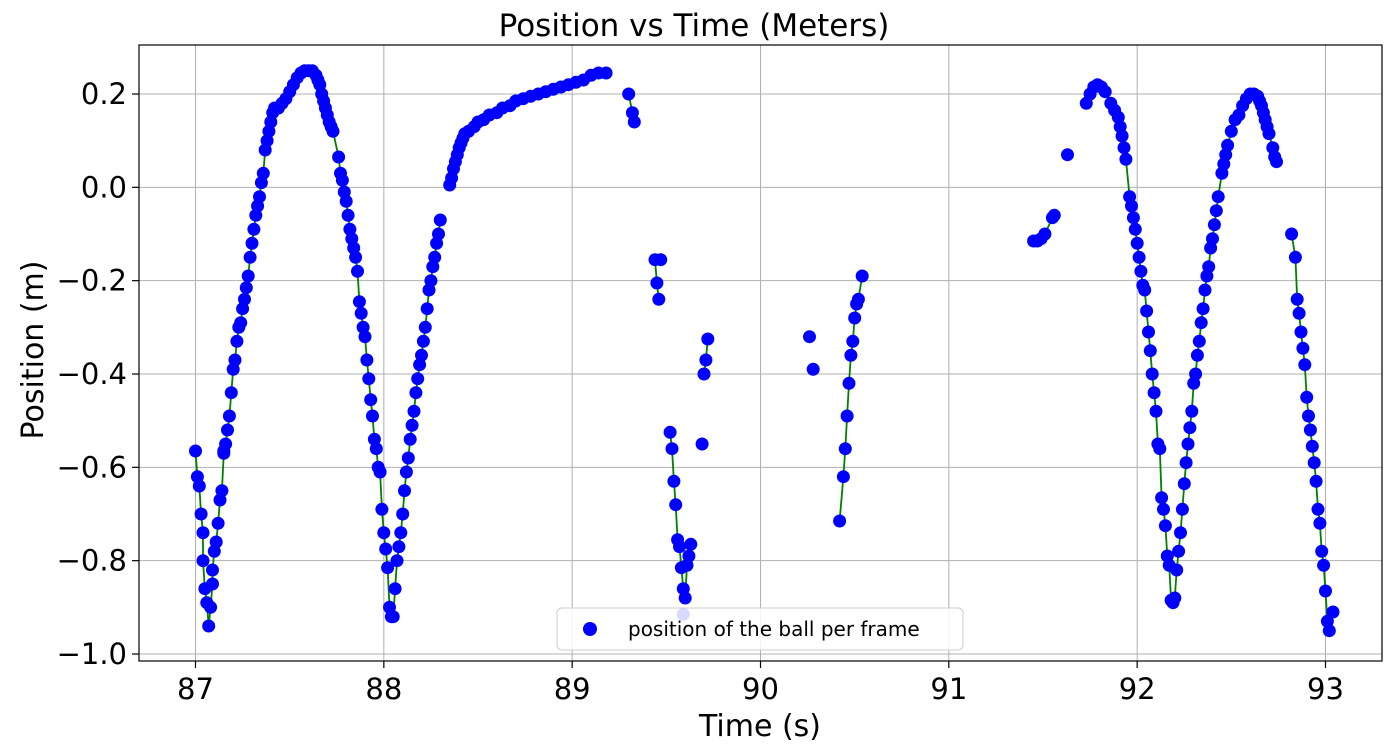 The image size is (1389, 752). Describe the element at coordinates (104, 94) in the screenshot. I see `y-tick-label: 0.2` at that location.